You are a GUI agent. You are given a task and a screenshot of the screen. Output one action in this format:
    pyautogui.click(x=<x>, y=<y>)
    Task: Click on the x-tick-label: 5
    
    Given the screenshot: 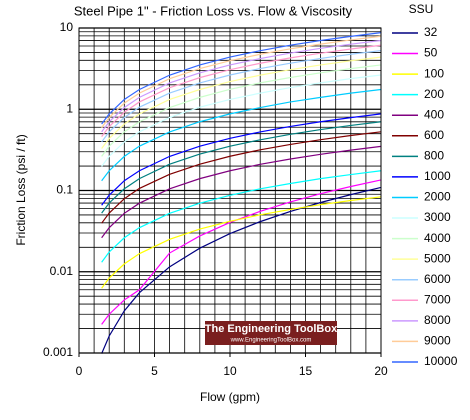 What is the action you would take?
    pyautogui.click(x=154, y=371)
    